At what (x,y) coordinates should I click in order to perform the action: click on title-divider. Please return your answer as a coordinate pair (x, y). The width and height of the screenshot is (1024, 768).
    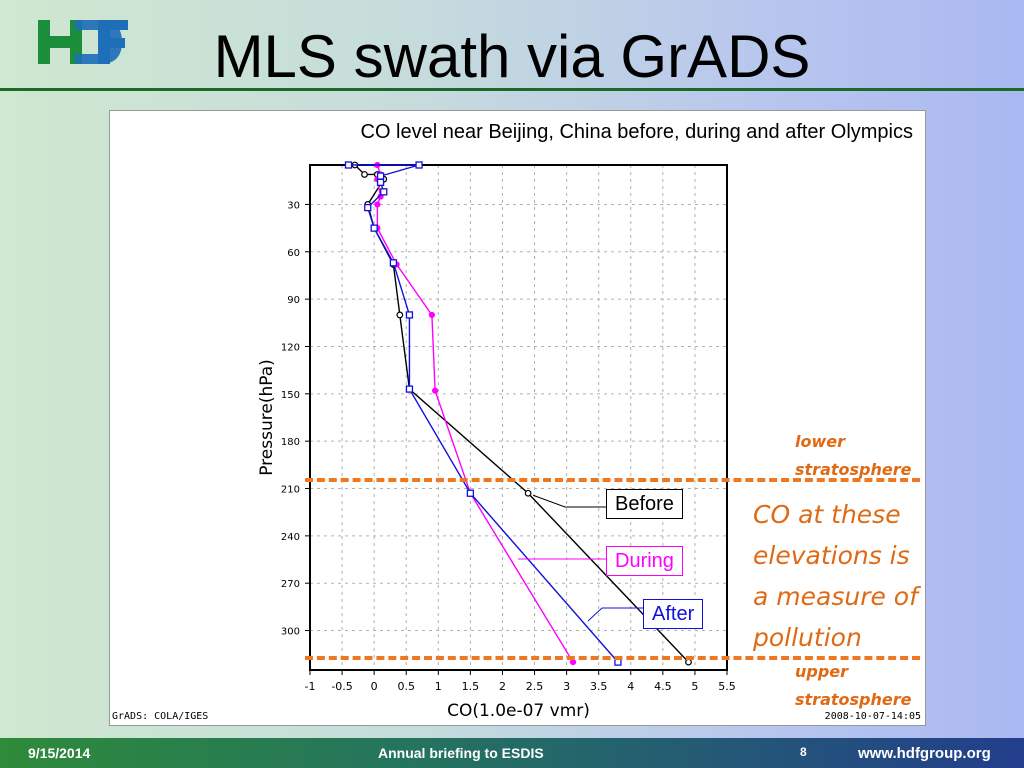
    Looking at the image, I should click on (512, 89).